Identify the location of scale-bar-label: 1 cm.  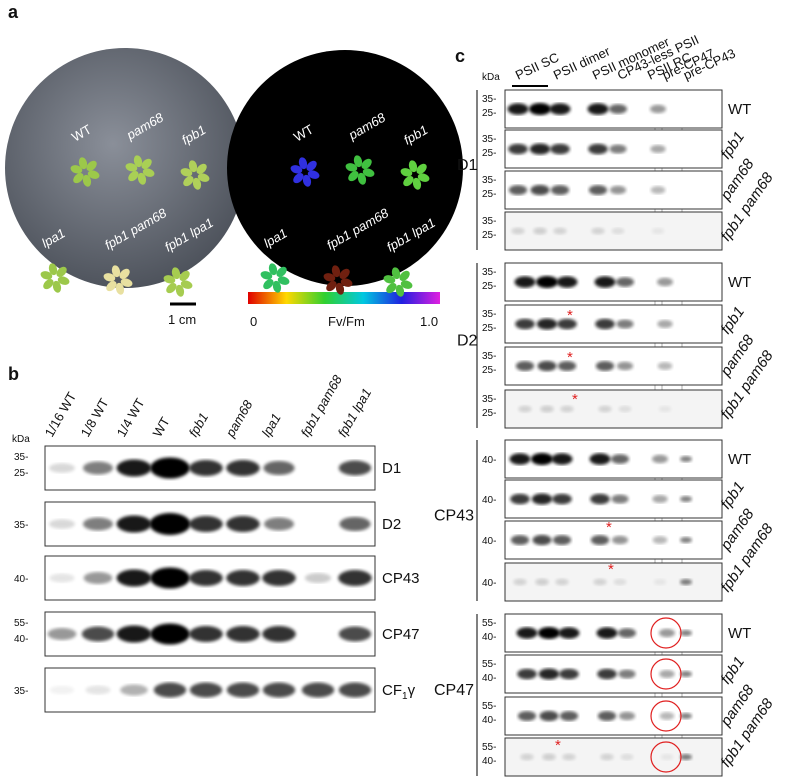
(182, 319).